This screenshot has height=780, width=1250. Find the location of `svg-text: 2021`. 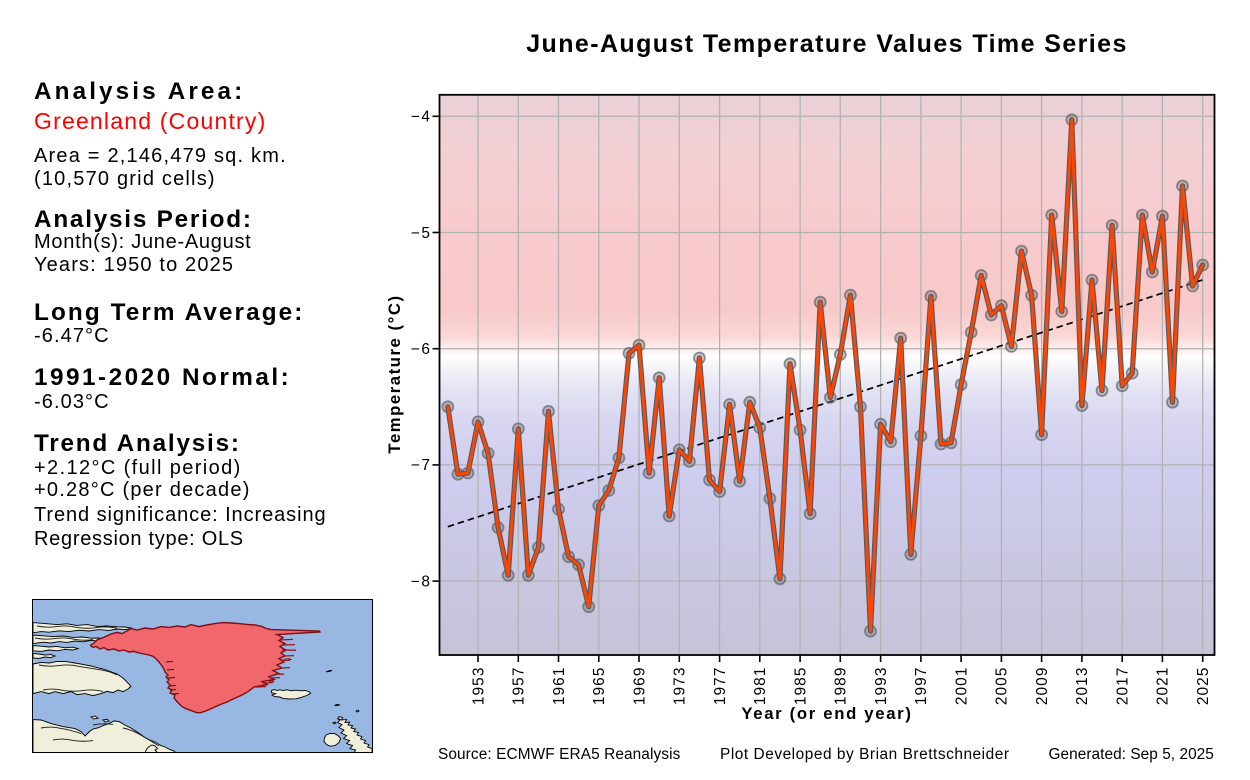

svg-text: 2021 is located at coordinates (1163, 686).